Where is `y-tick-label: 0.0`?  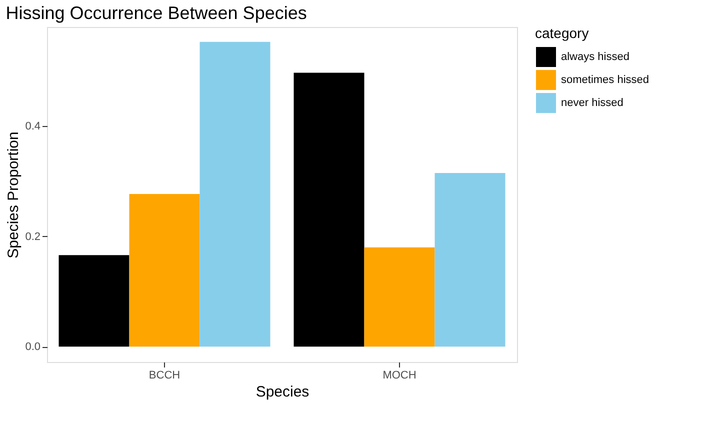 y-tick-label: 0.0 is located at coordinates (32, 347).